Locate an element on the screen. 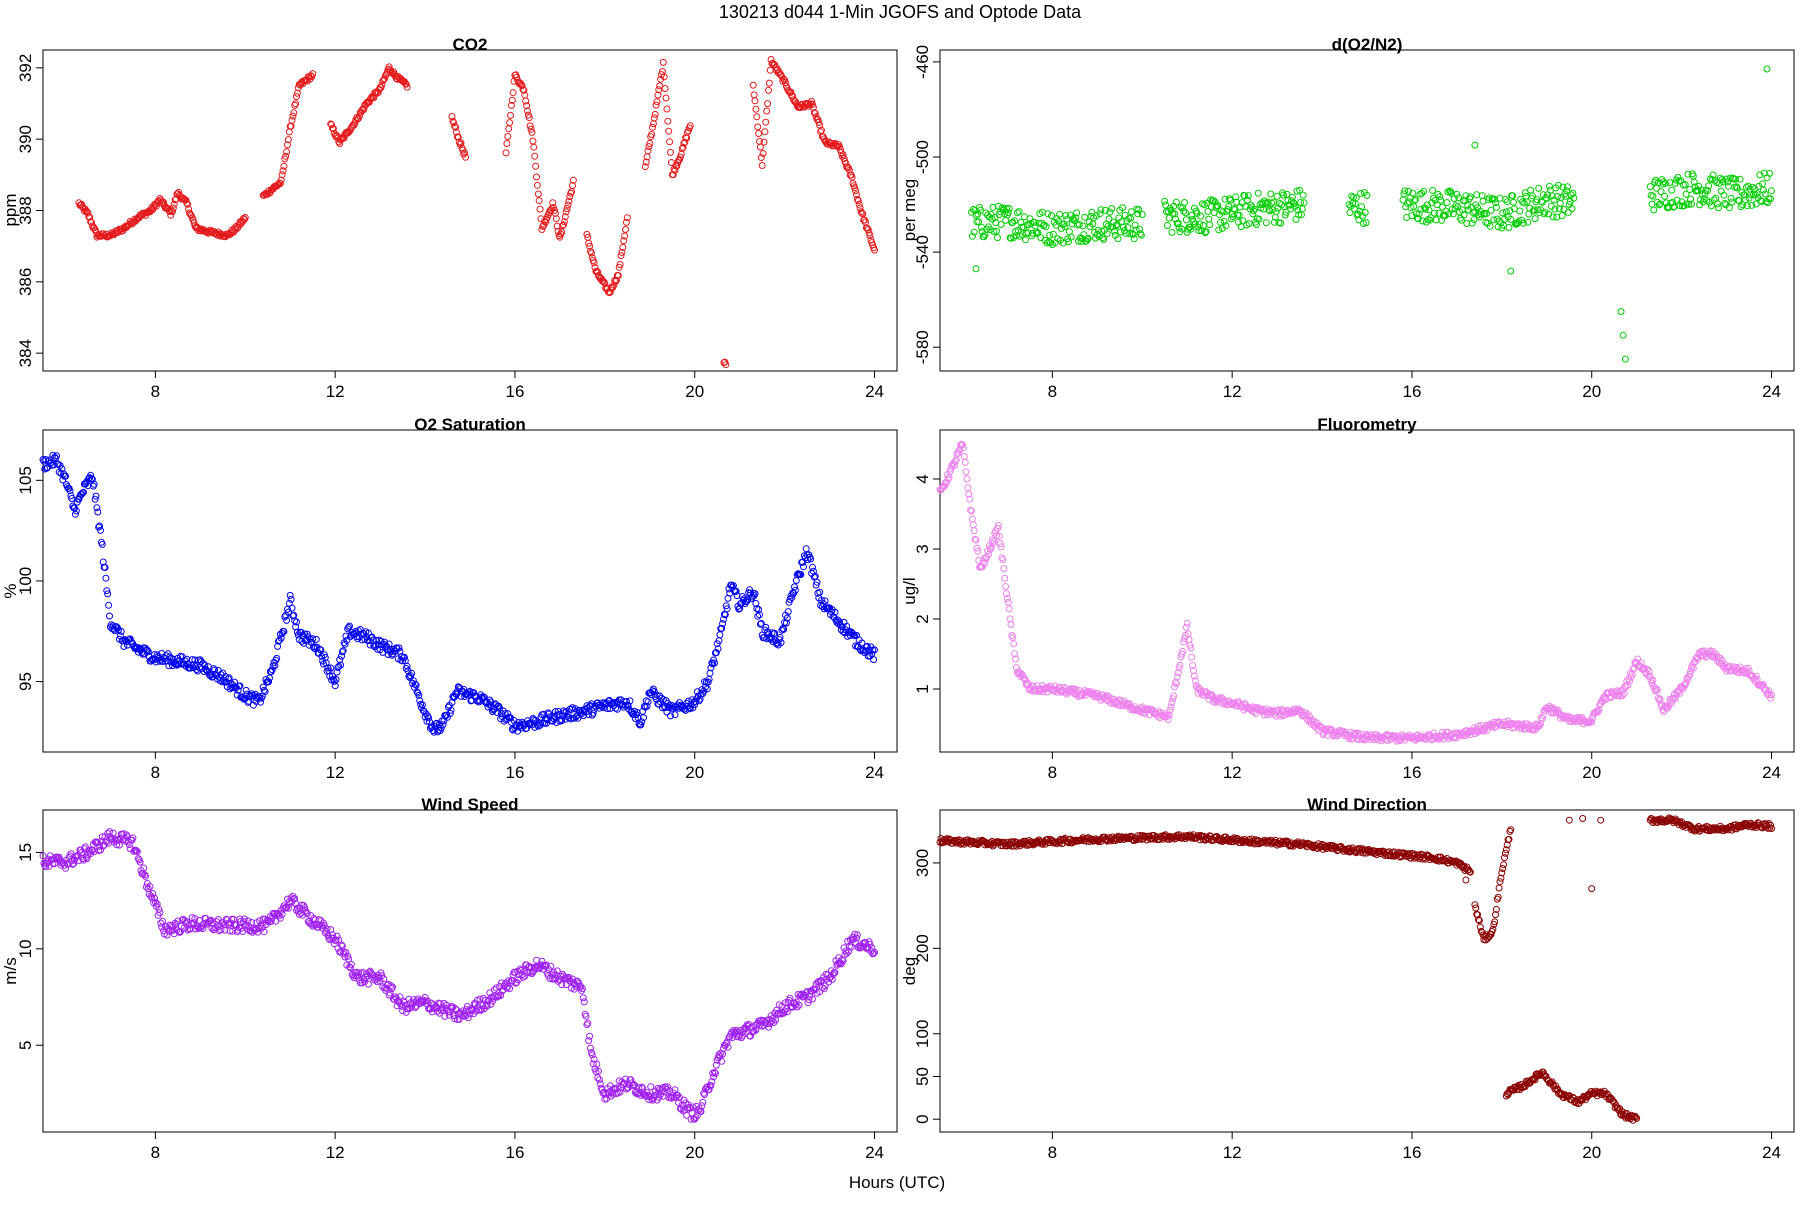 The width and height of the screenshot is (1800, 1205). fluor-x-tick-label: 12 is located at coordinates (1232, 772).